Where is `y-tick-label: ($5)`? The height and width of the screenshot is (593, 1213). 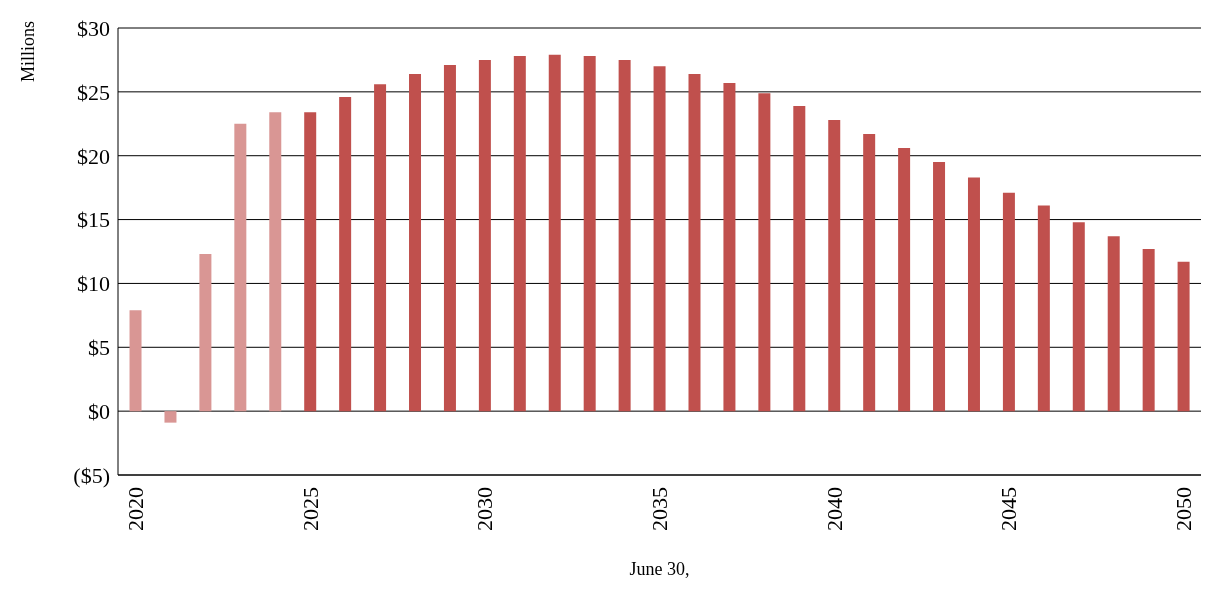 y-tick-label: ($5) is located at coordinates (91, 475).